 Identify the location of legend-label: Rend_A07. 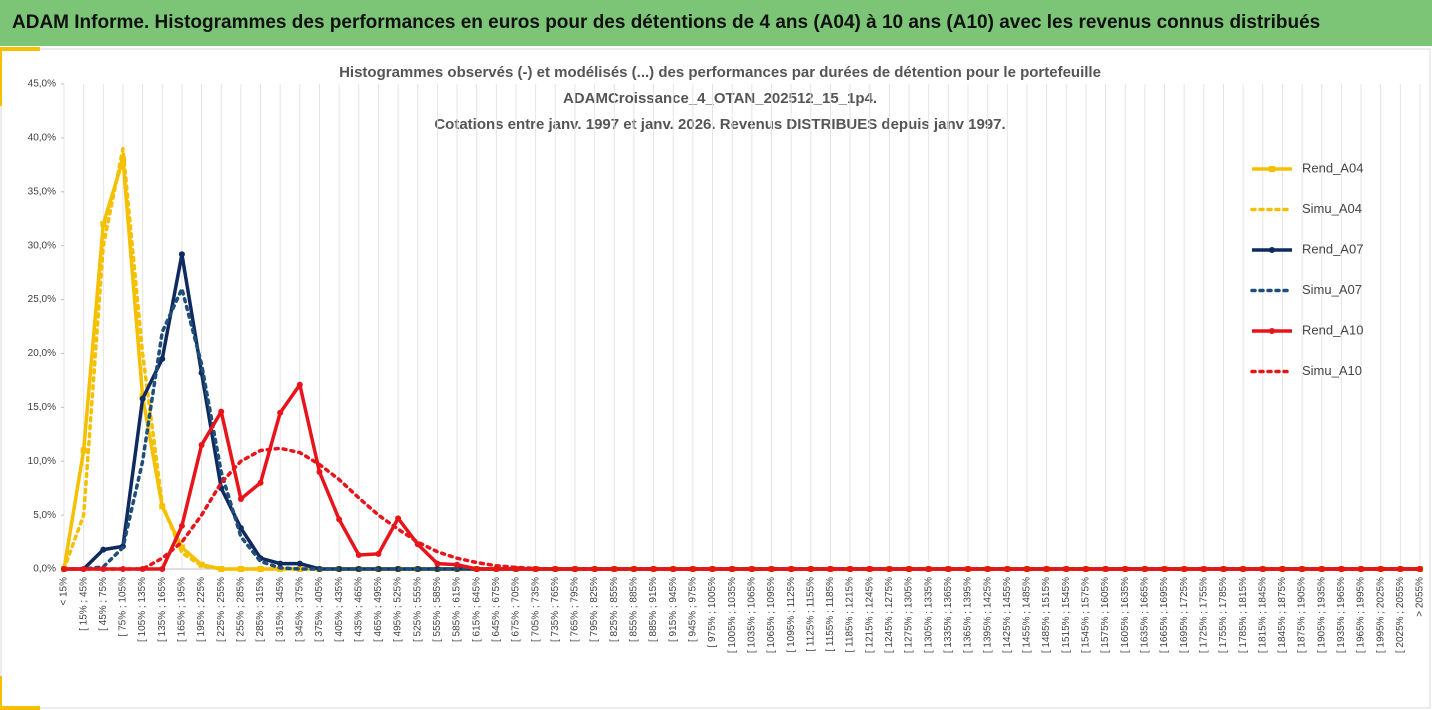
(1332, 248).